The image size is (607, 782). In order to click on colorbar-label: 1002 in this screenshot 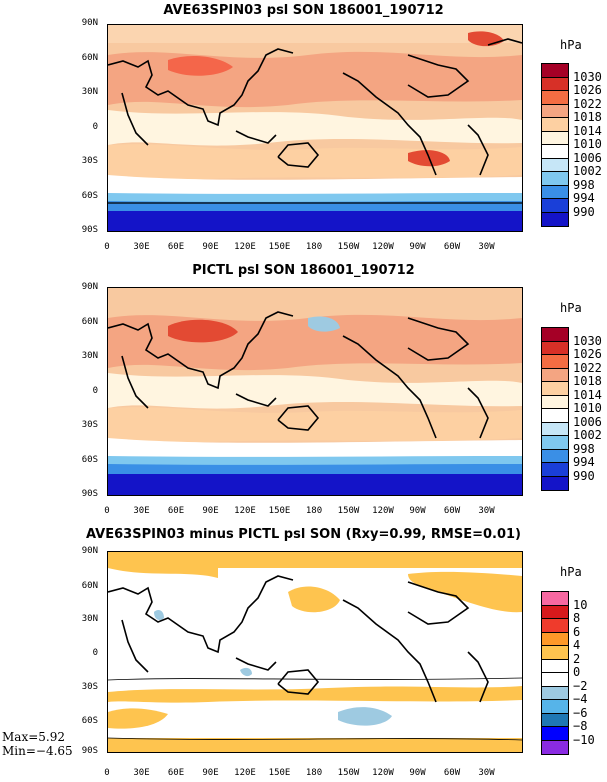, I will do `click(587, 171)`.